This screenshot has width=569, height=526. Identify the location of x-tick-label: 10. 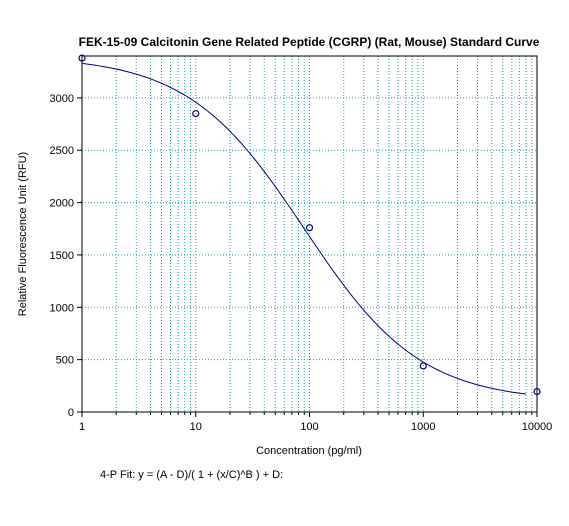
(196, 427).